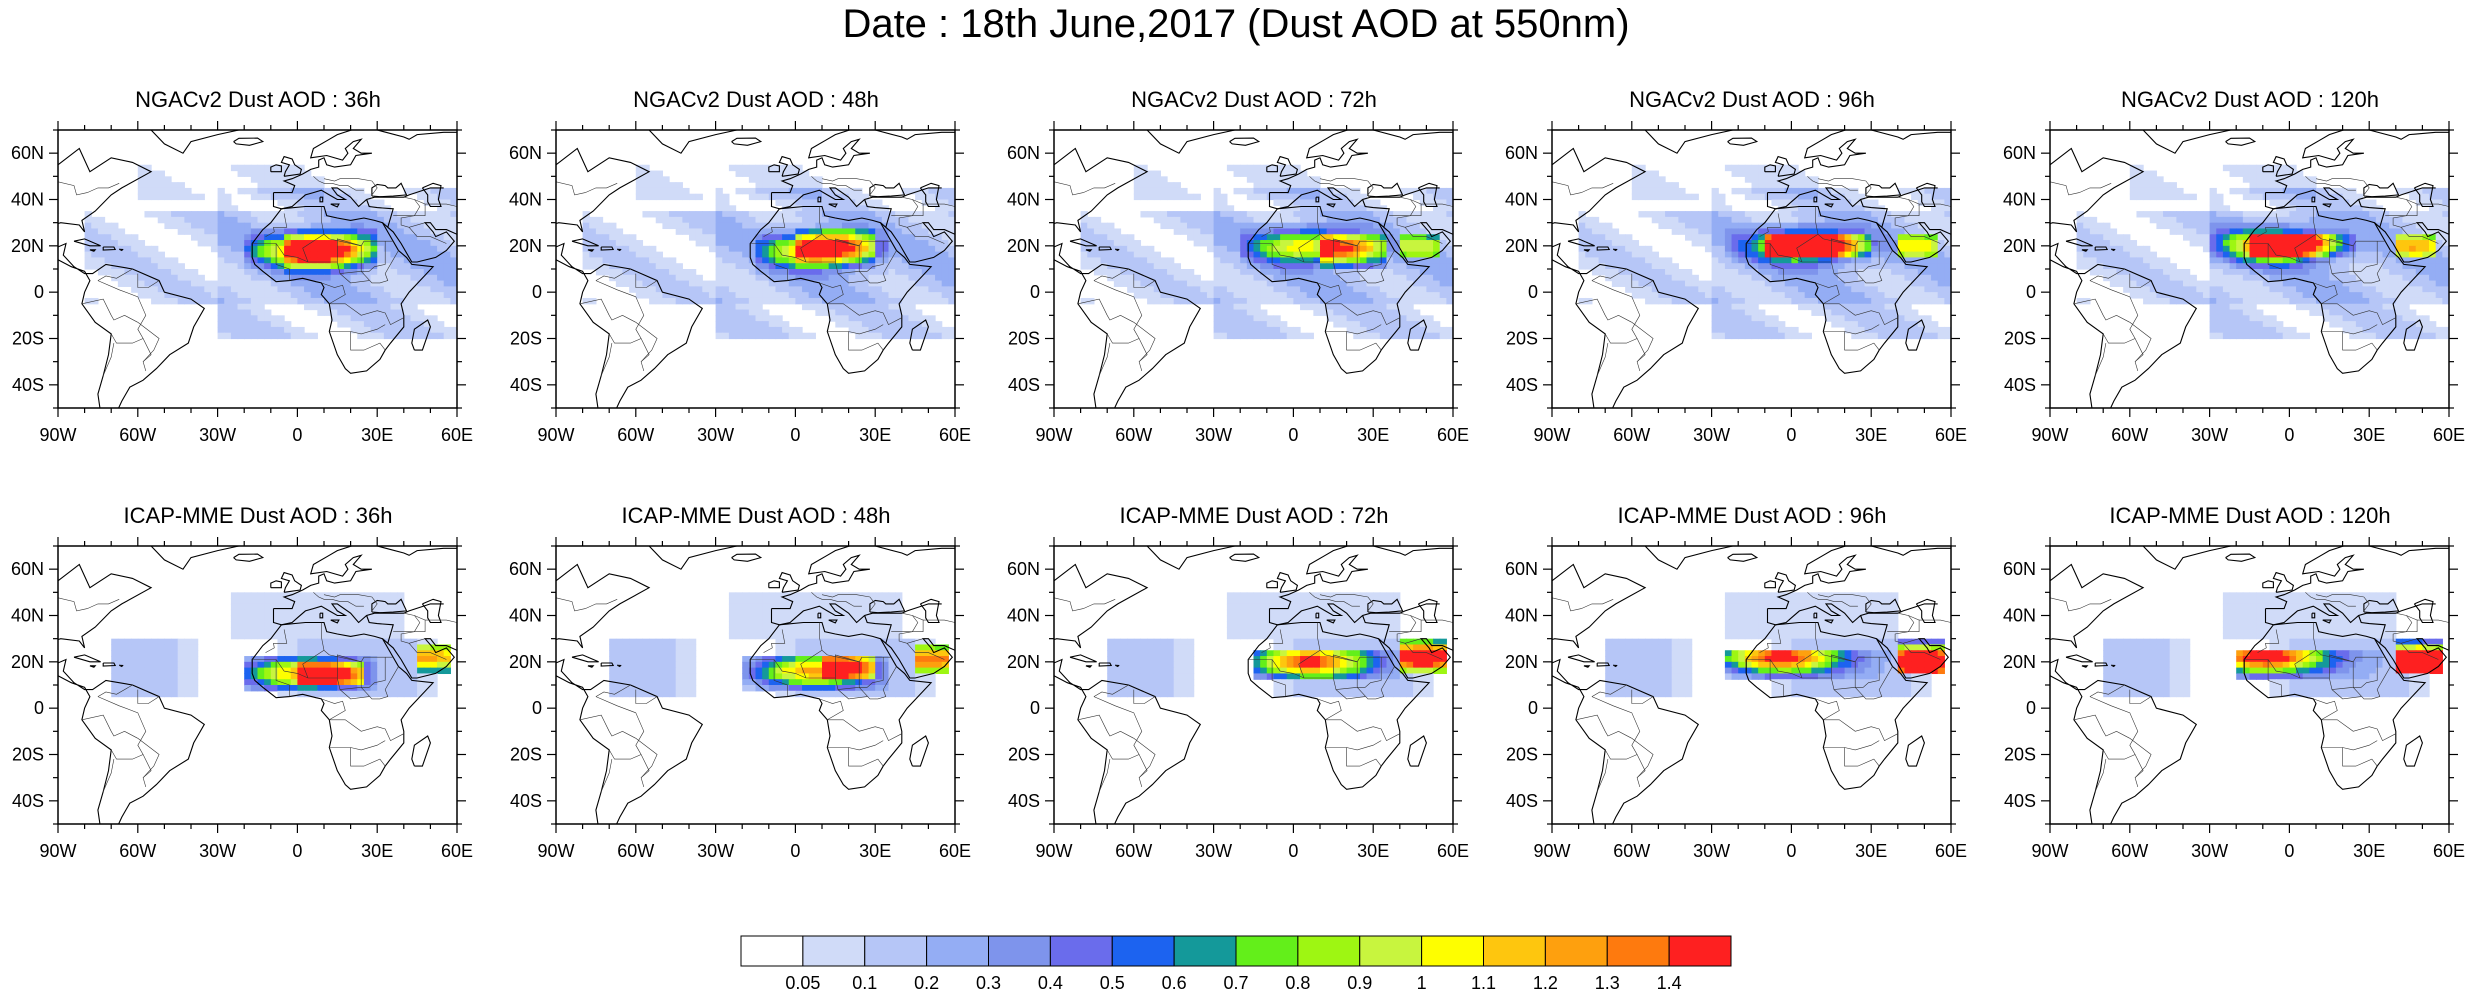 This screenshot has width=2472, height=994. I want to click on colorbar-level-label: 0.8, so click(1297, 983).